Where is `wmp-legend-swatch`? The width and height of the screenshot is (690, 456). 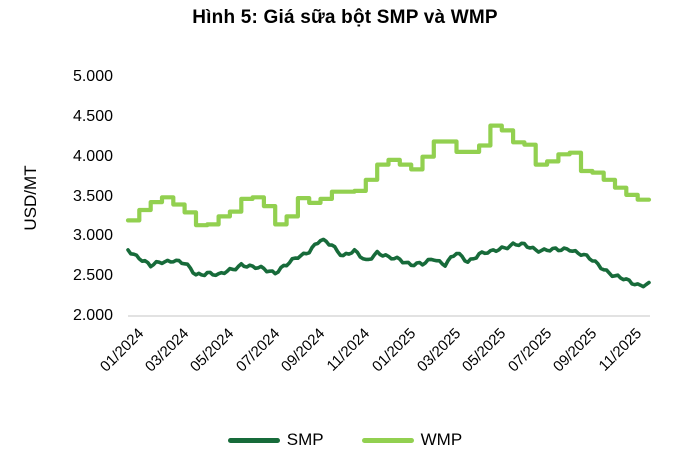
wmp-legend-swatch is located at coordinates (387, 440).